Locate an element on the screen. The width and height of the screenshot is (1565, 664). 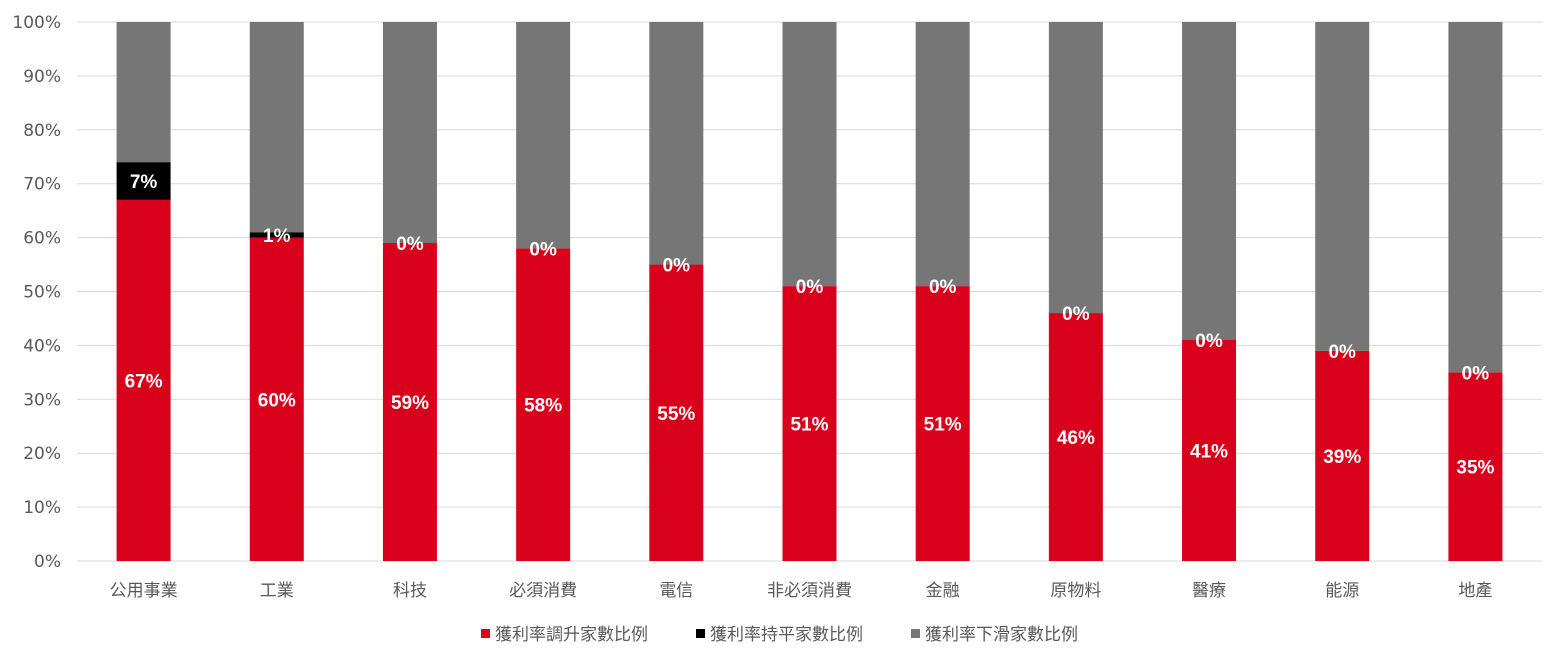
x-tick-label: 科技 is located at coordinates (410, 591).